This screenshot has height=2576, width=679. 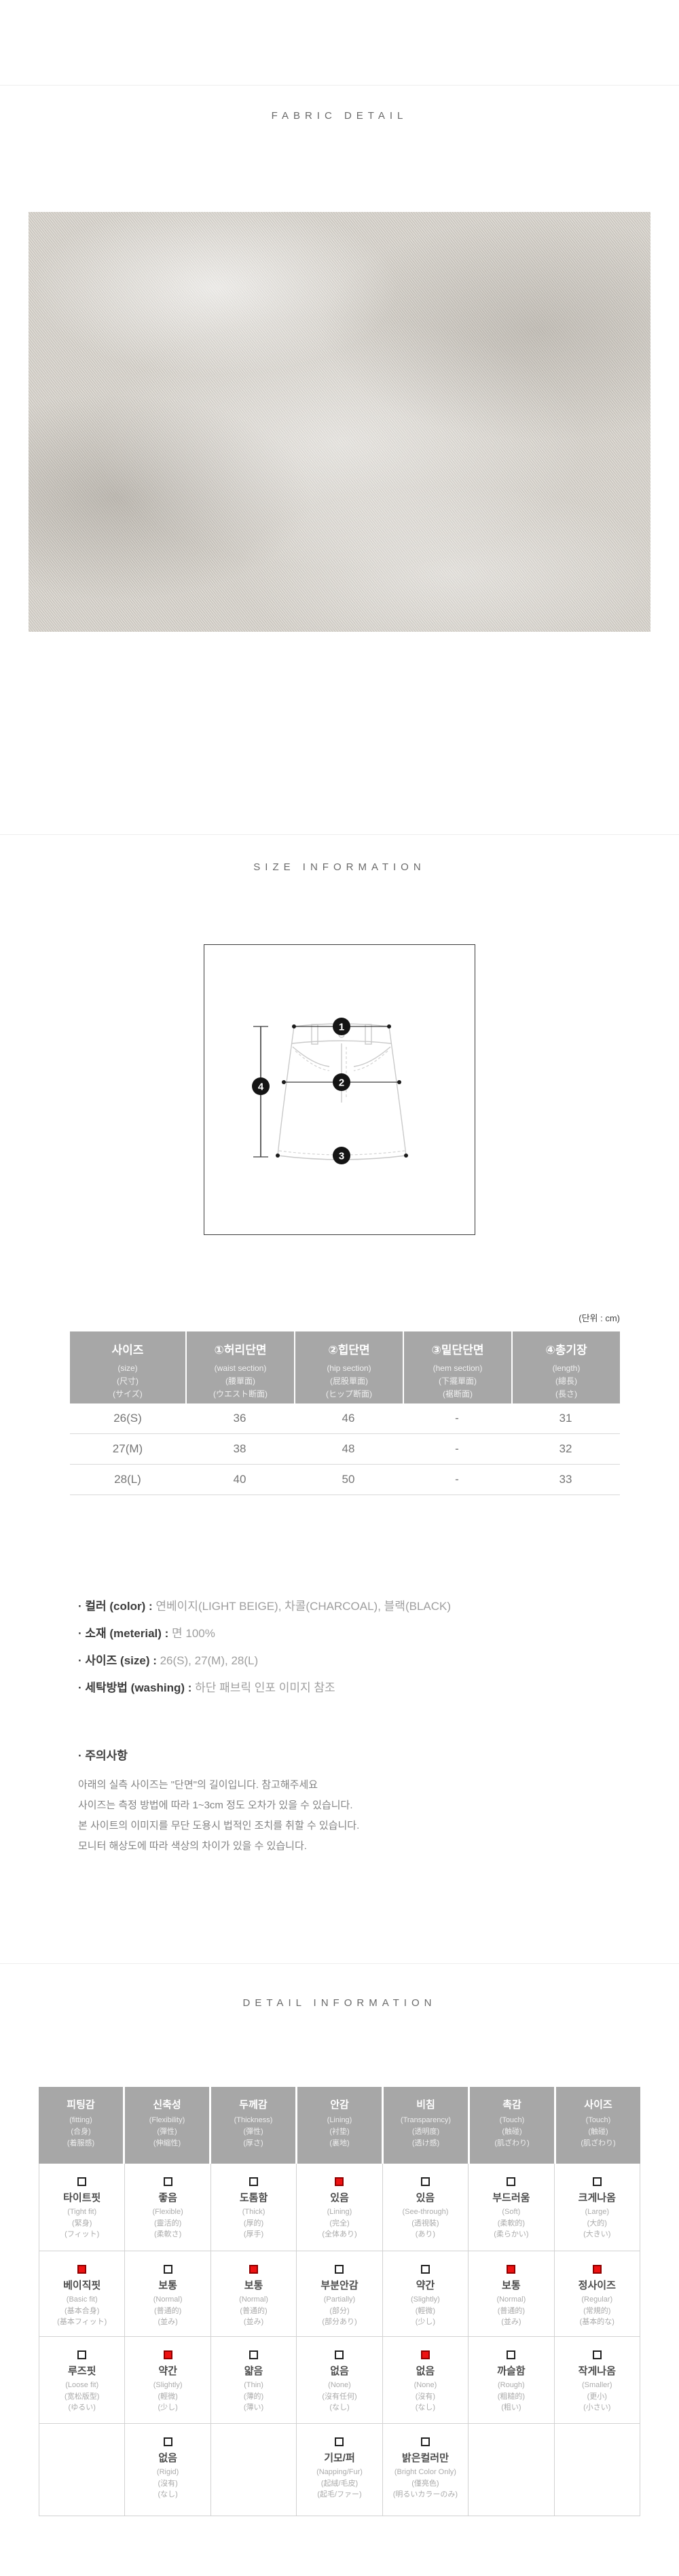 I want to click on size-table-cell: 33, so click(x=565, y=1480).